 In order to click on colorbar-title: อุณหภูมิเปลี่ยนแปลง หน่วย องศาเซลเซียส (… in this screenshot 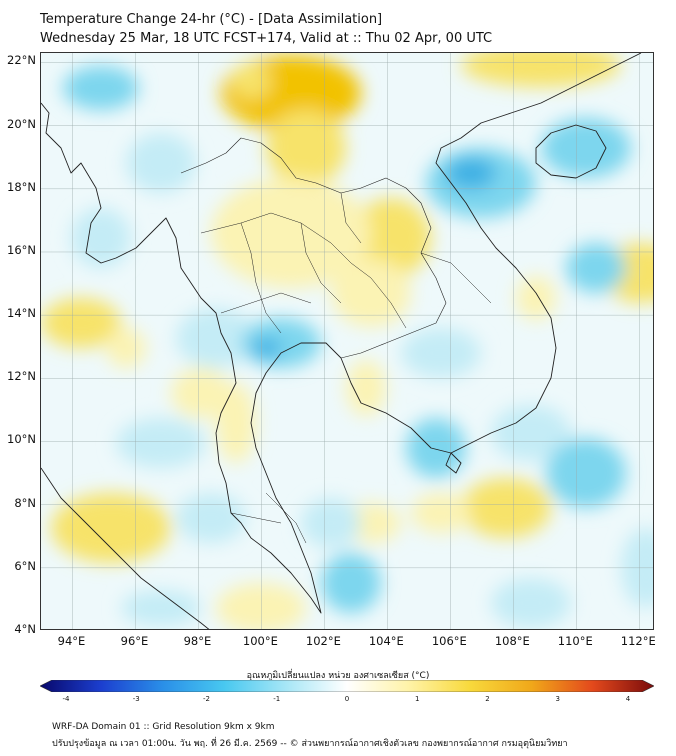, I will do `click(338, 676)`.